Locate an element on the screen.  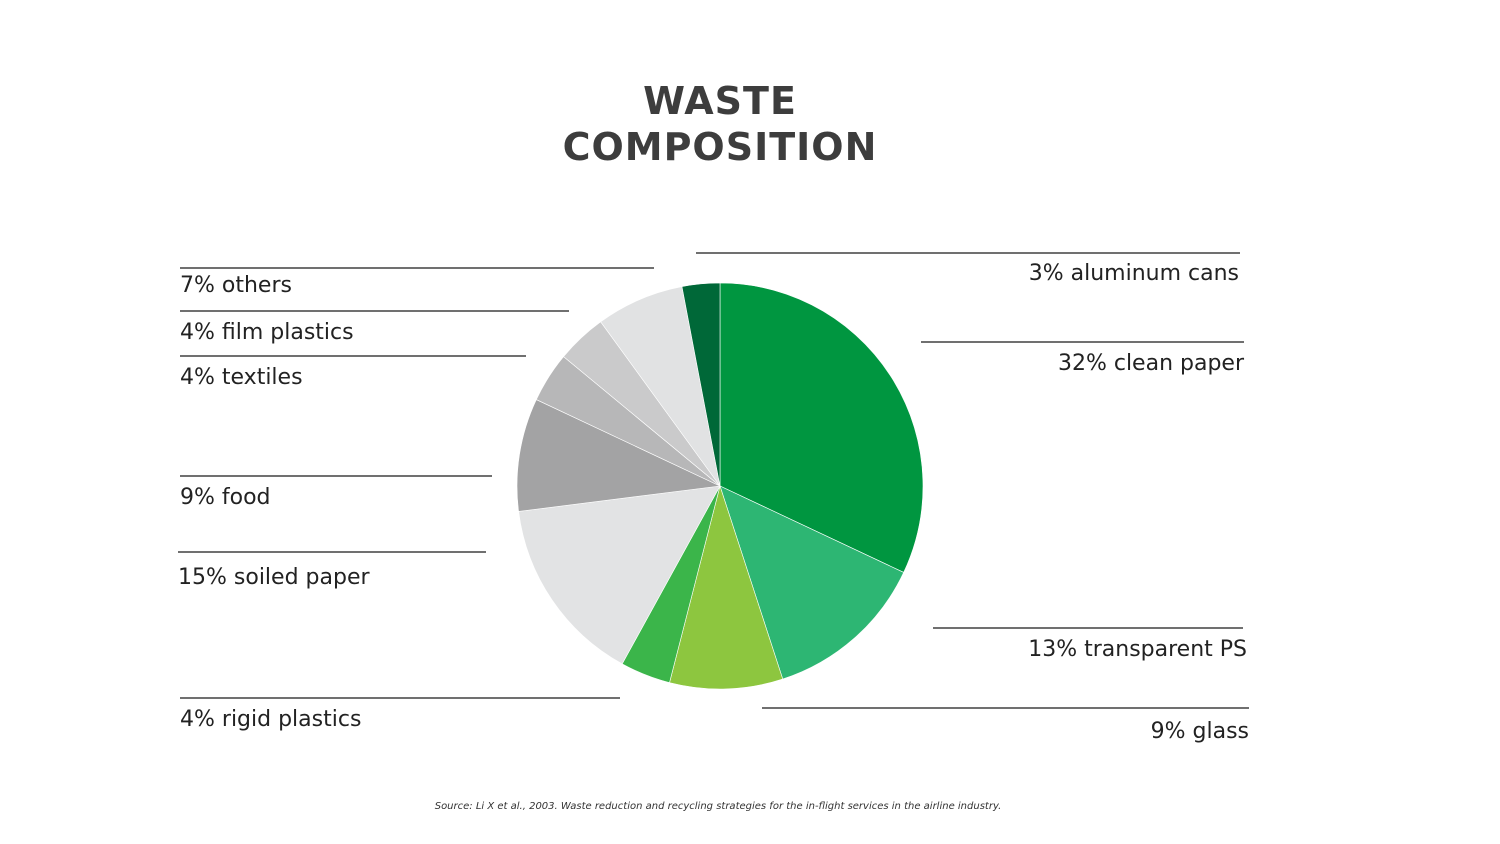
pie-slice-clean-paper is located at coordinates (821, 427).